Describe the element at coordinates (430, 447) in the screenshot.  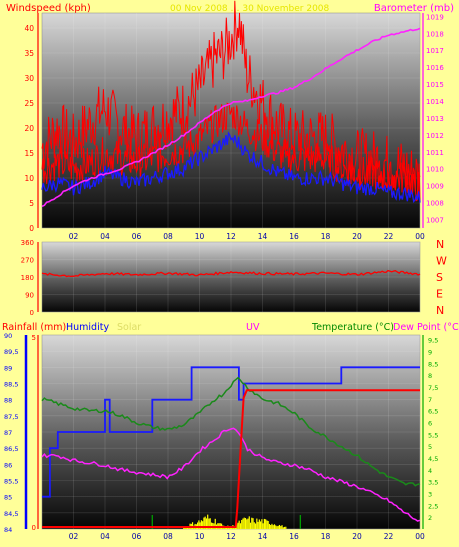
I see `temperature-tick-label: 5` at that location.